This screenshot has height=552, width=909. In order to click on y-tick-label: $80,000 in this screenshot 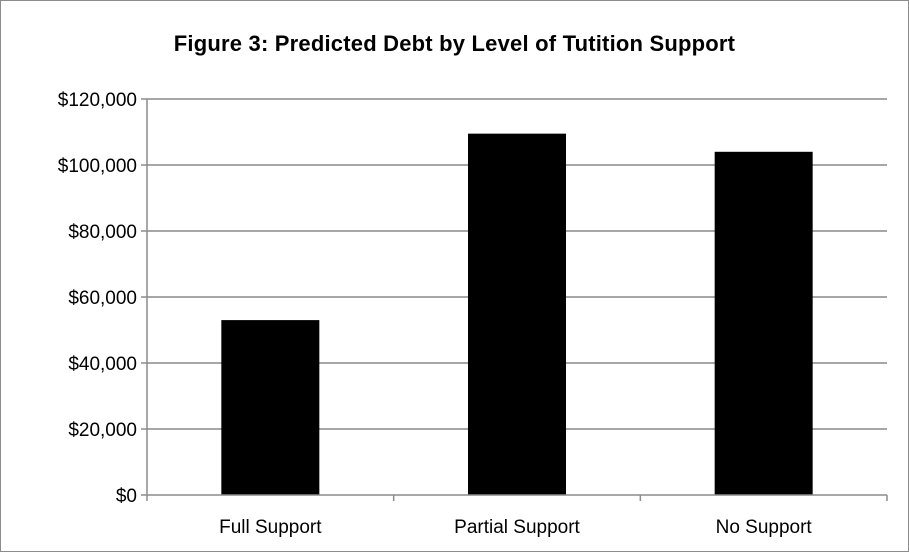, I will do `click(102, 232)`.